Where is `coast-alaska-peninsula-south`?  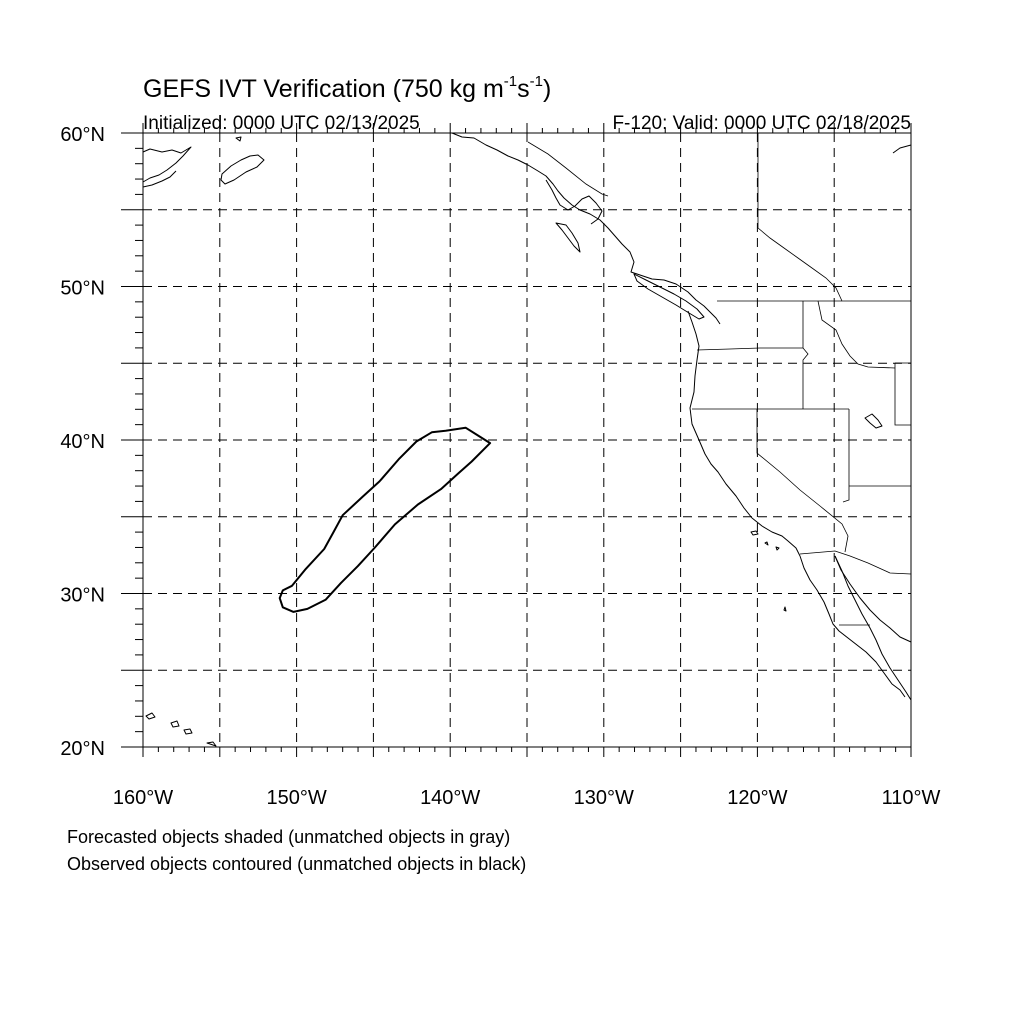
coast-alaska-peninsula-south is located at coordinates (159, 179).